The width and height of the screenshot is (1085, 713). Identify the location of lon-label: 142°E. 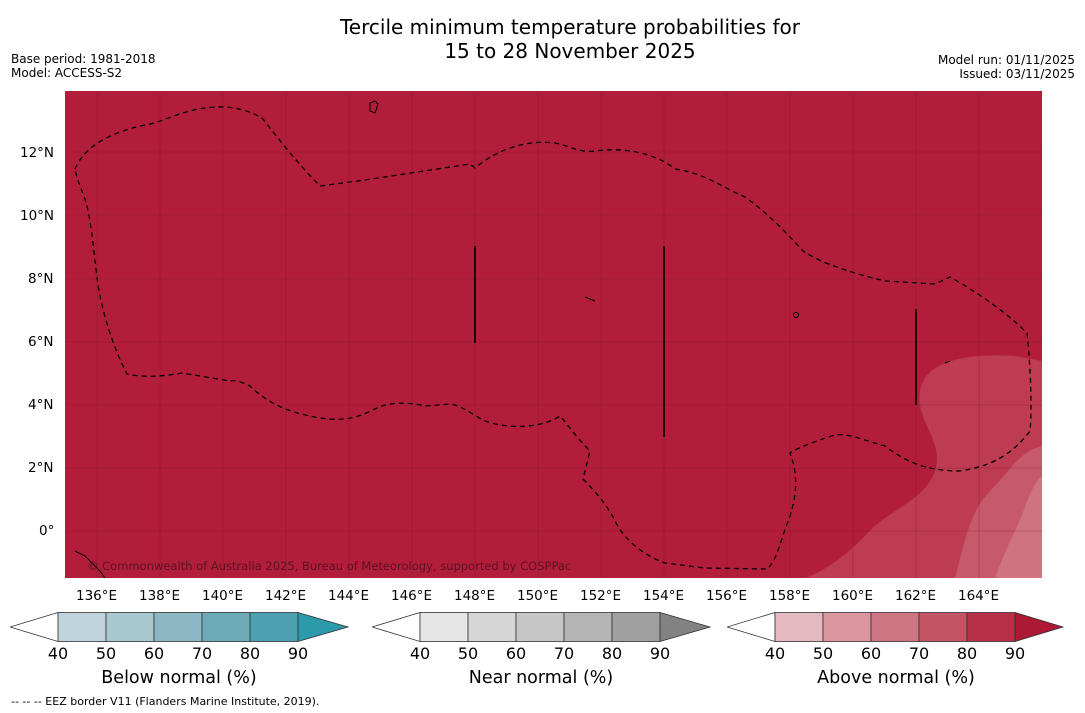
(286, 596).